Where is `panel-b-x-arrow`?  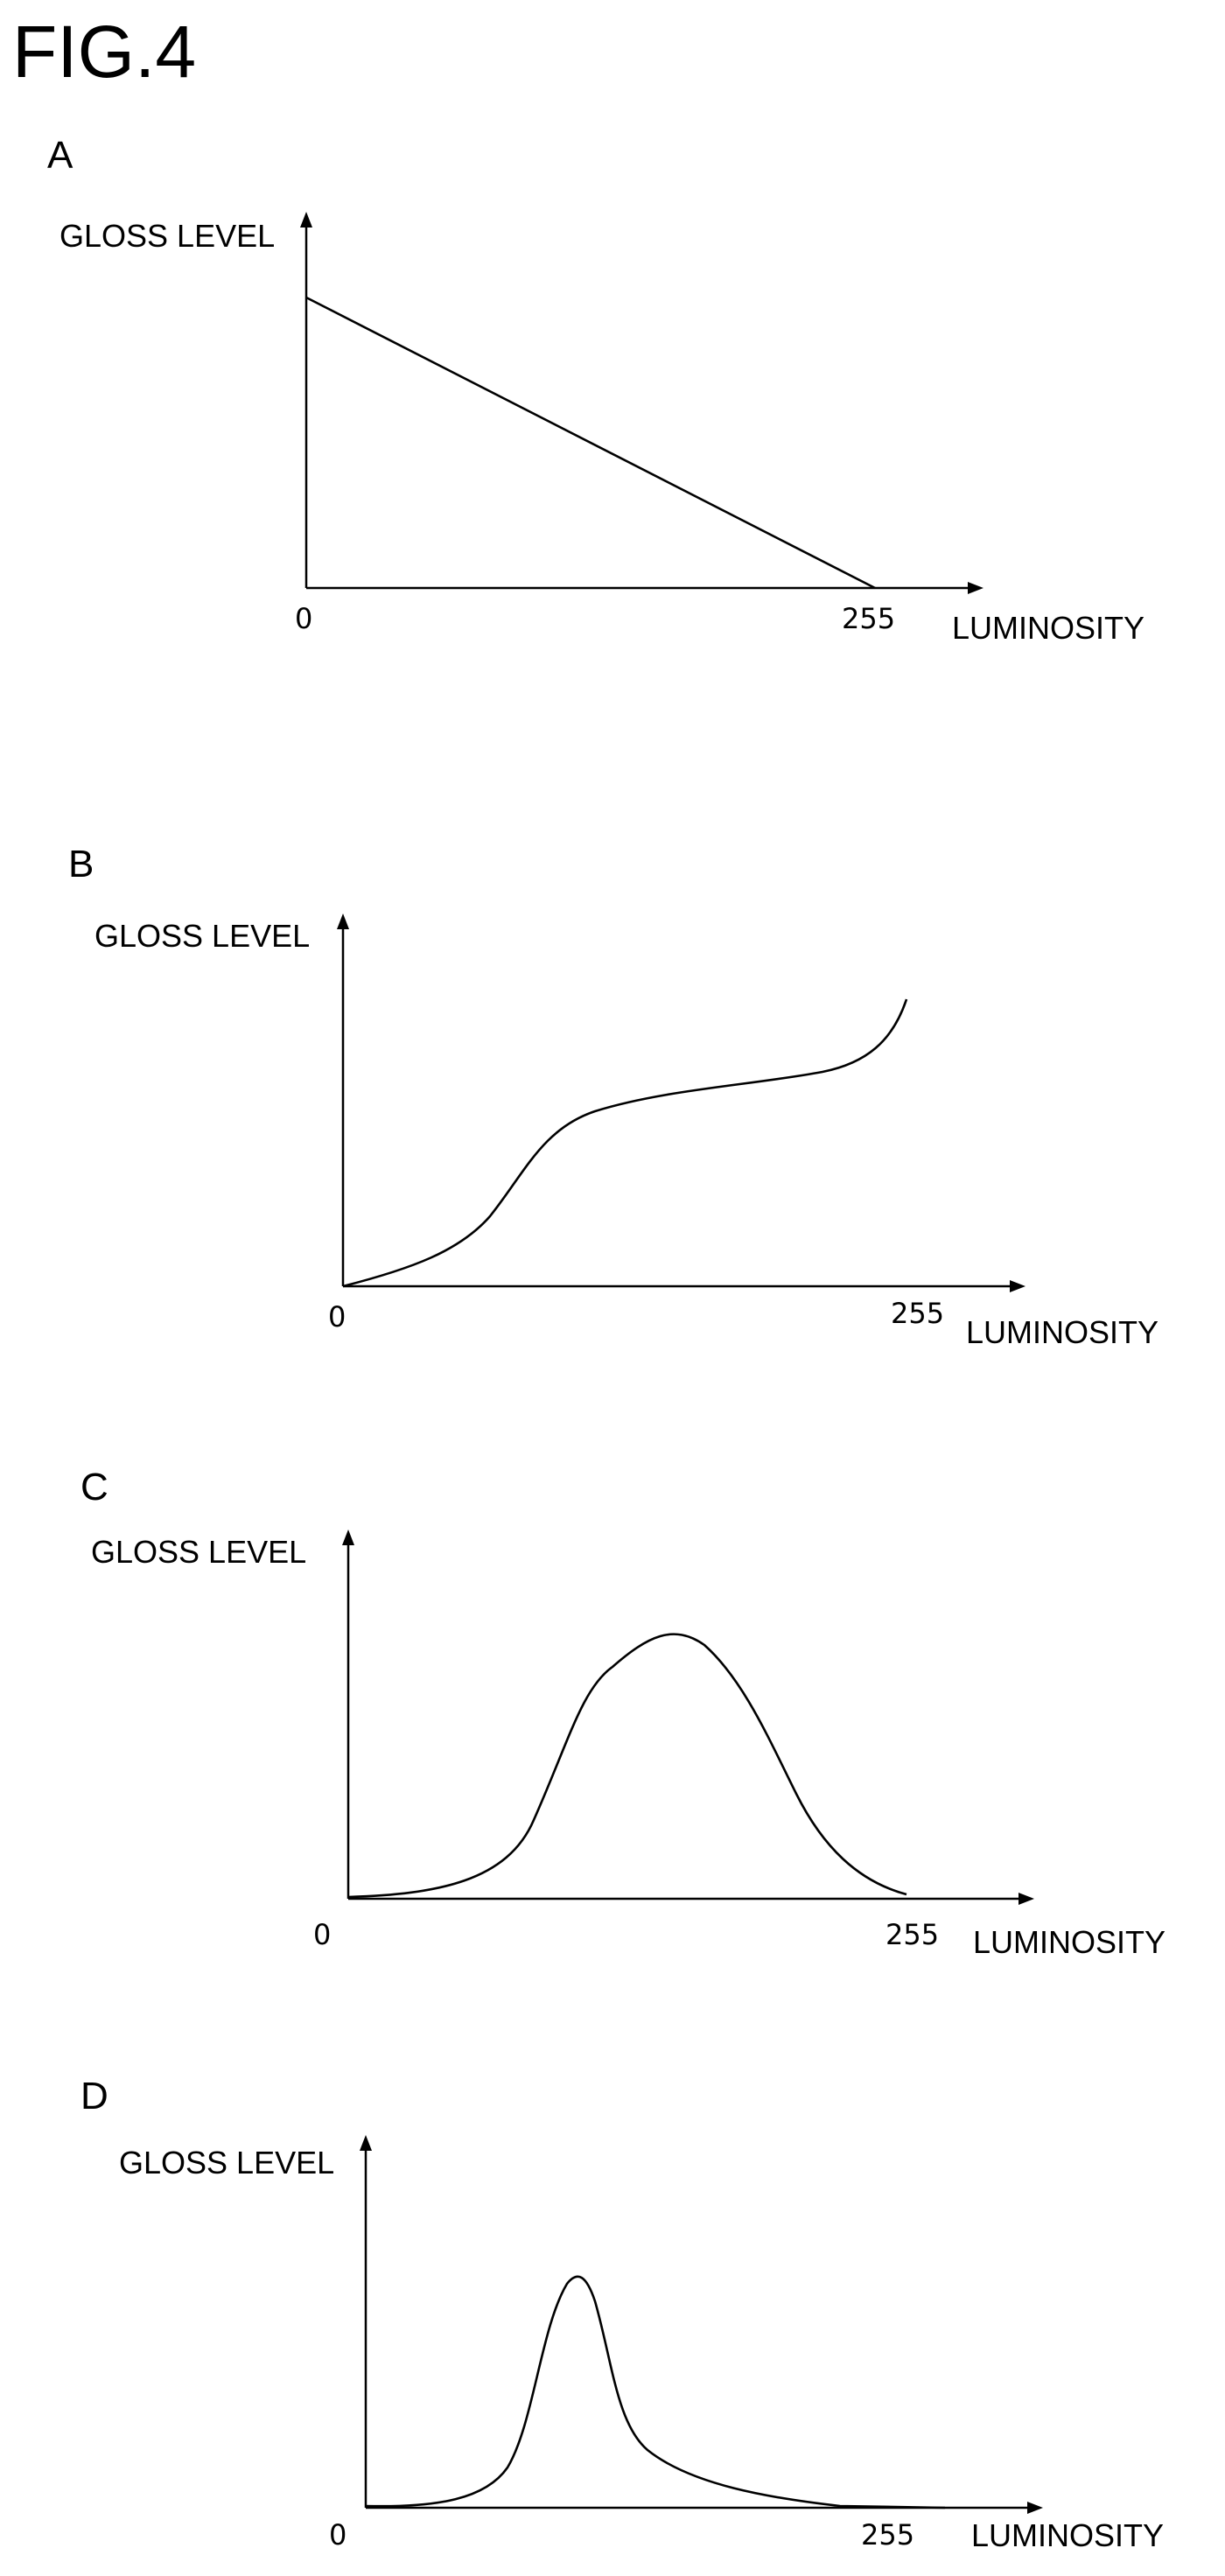
panel-b-x-arrow is located at coordinates (1018, 1286).